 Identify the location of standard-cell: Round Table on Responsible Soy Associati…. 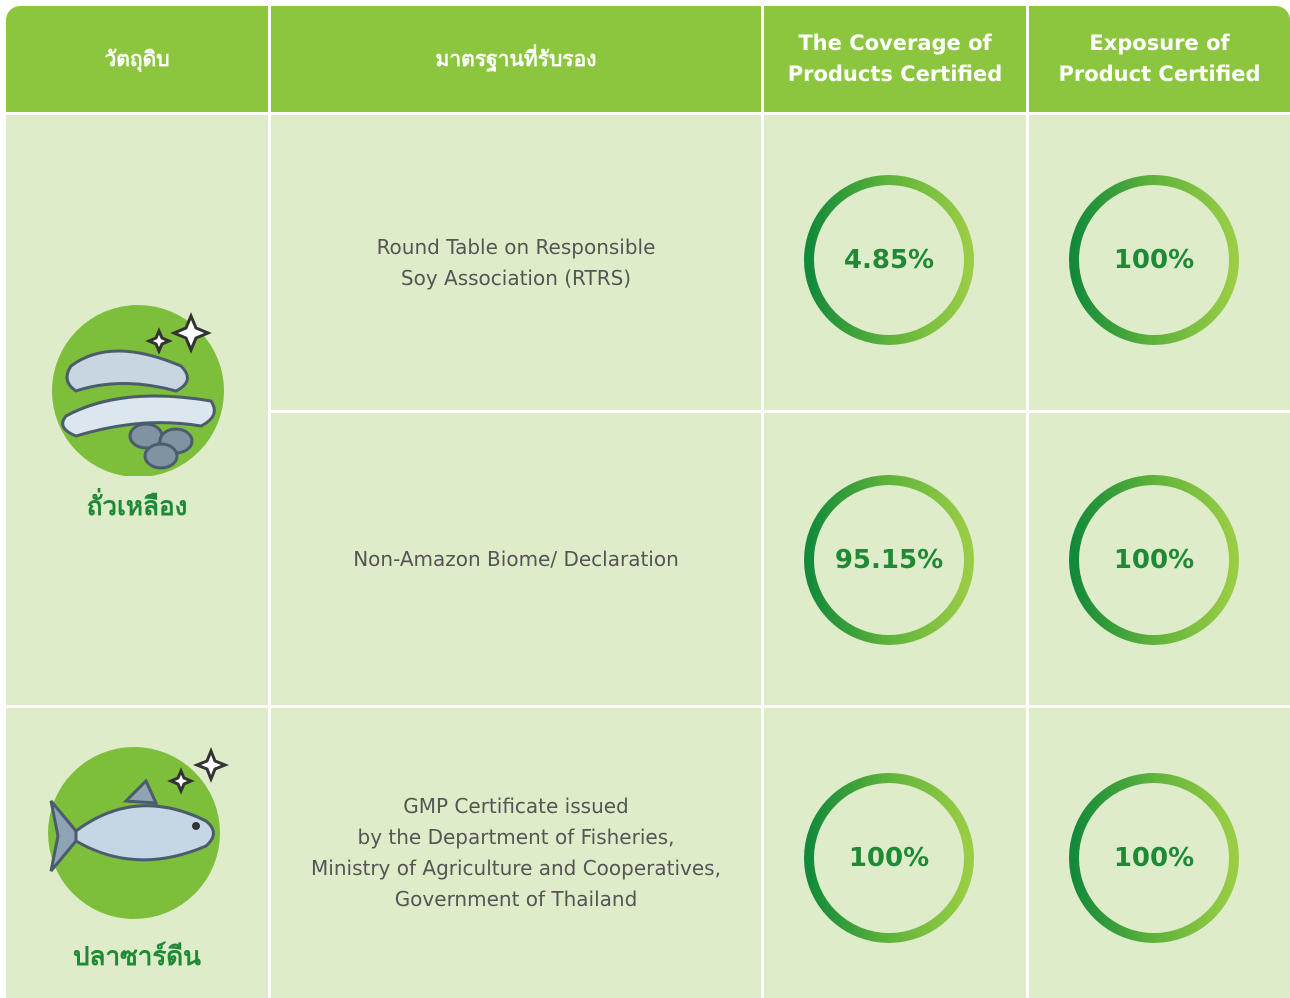
(516, 262).